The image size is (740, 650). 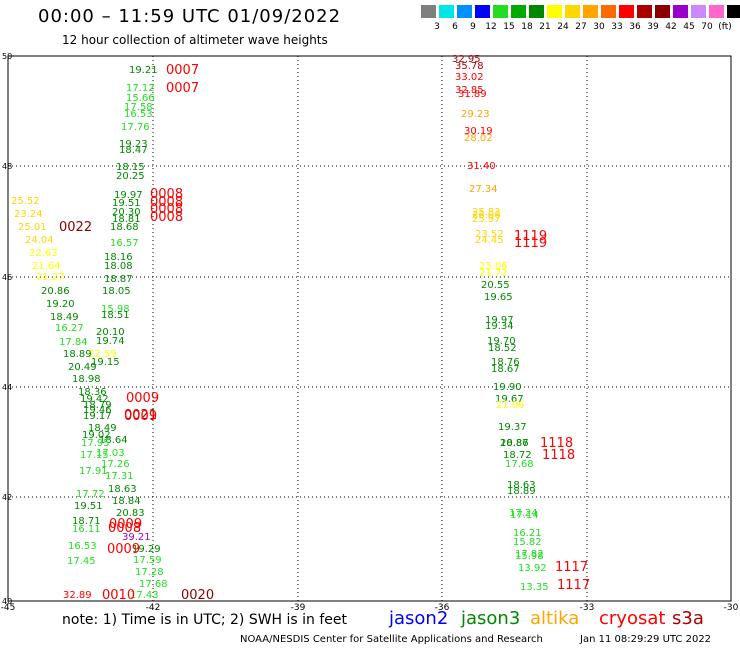 What do you see at coordinates (481, 166) in the screenshot?
I see `wave-height-reading: 31.40` at bounding box center [481, 166].